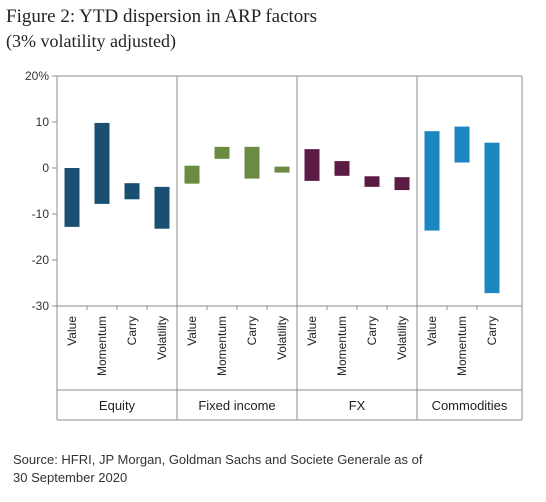 This screenshot has height=502, width=546. What do you see at coordinates (41, 306) in the screenshot?
I see `y-tick-label: -30` at bounding box center [41, 306].